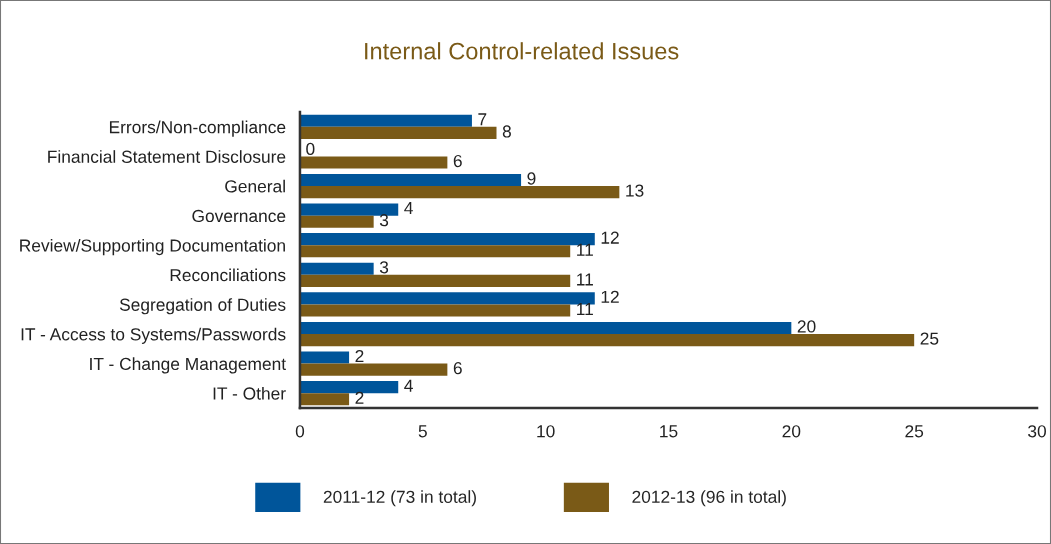 Image resolution: width=1051 pixels, height=544 pixels. What do you see at coordinates (239, 216) in the screenshot?
I see `y-tick-label: Governance` at bounding box center [239, 216].